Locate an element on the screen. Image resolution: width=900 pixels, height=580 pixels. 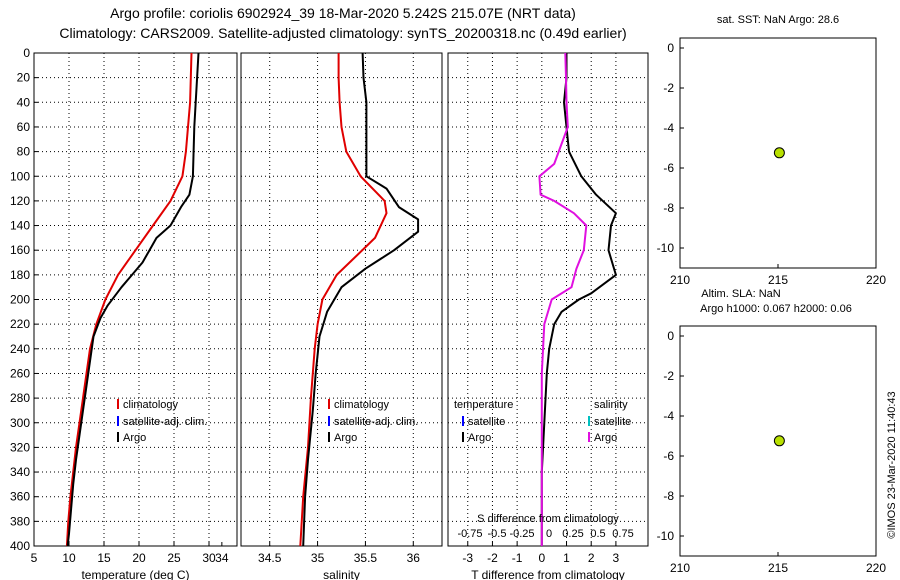
x-tick-label: -2 is located at coordinates (492, 558).